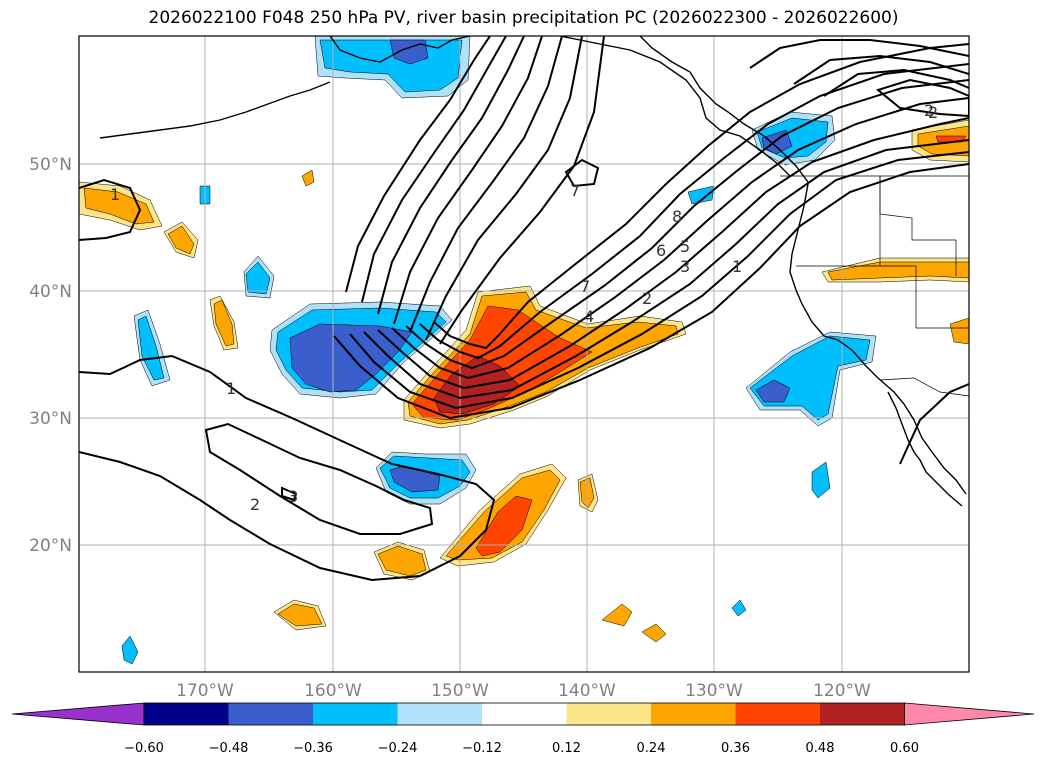 This screenshot has width=1047, height=765. I want to click on colorbar-tick: 0.48, so click(820, 748).